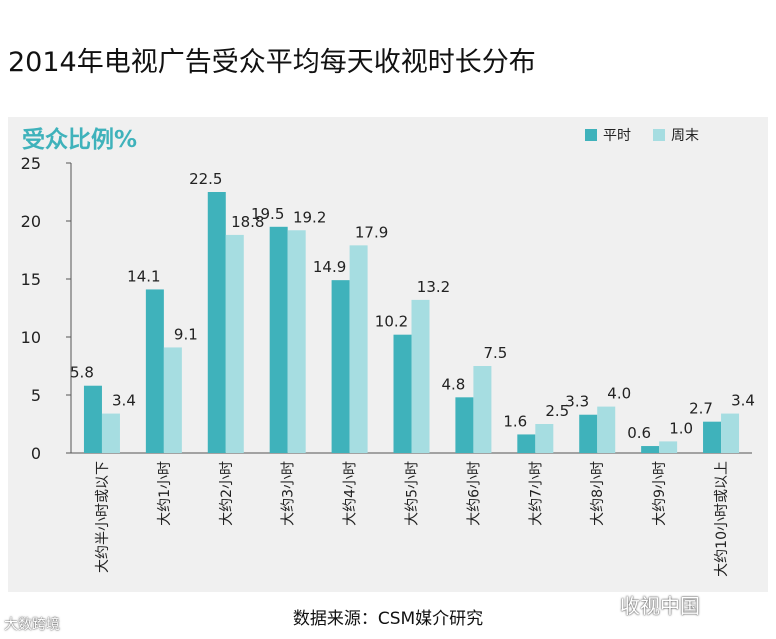 The width and height of the screenshot is (776, 639). I want to click on source-note: 数据来源：CSM媒介研究, so click(388, 619).